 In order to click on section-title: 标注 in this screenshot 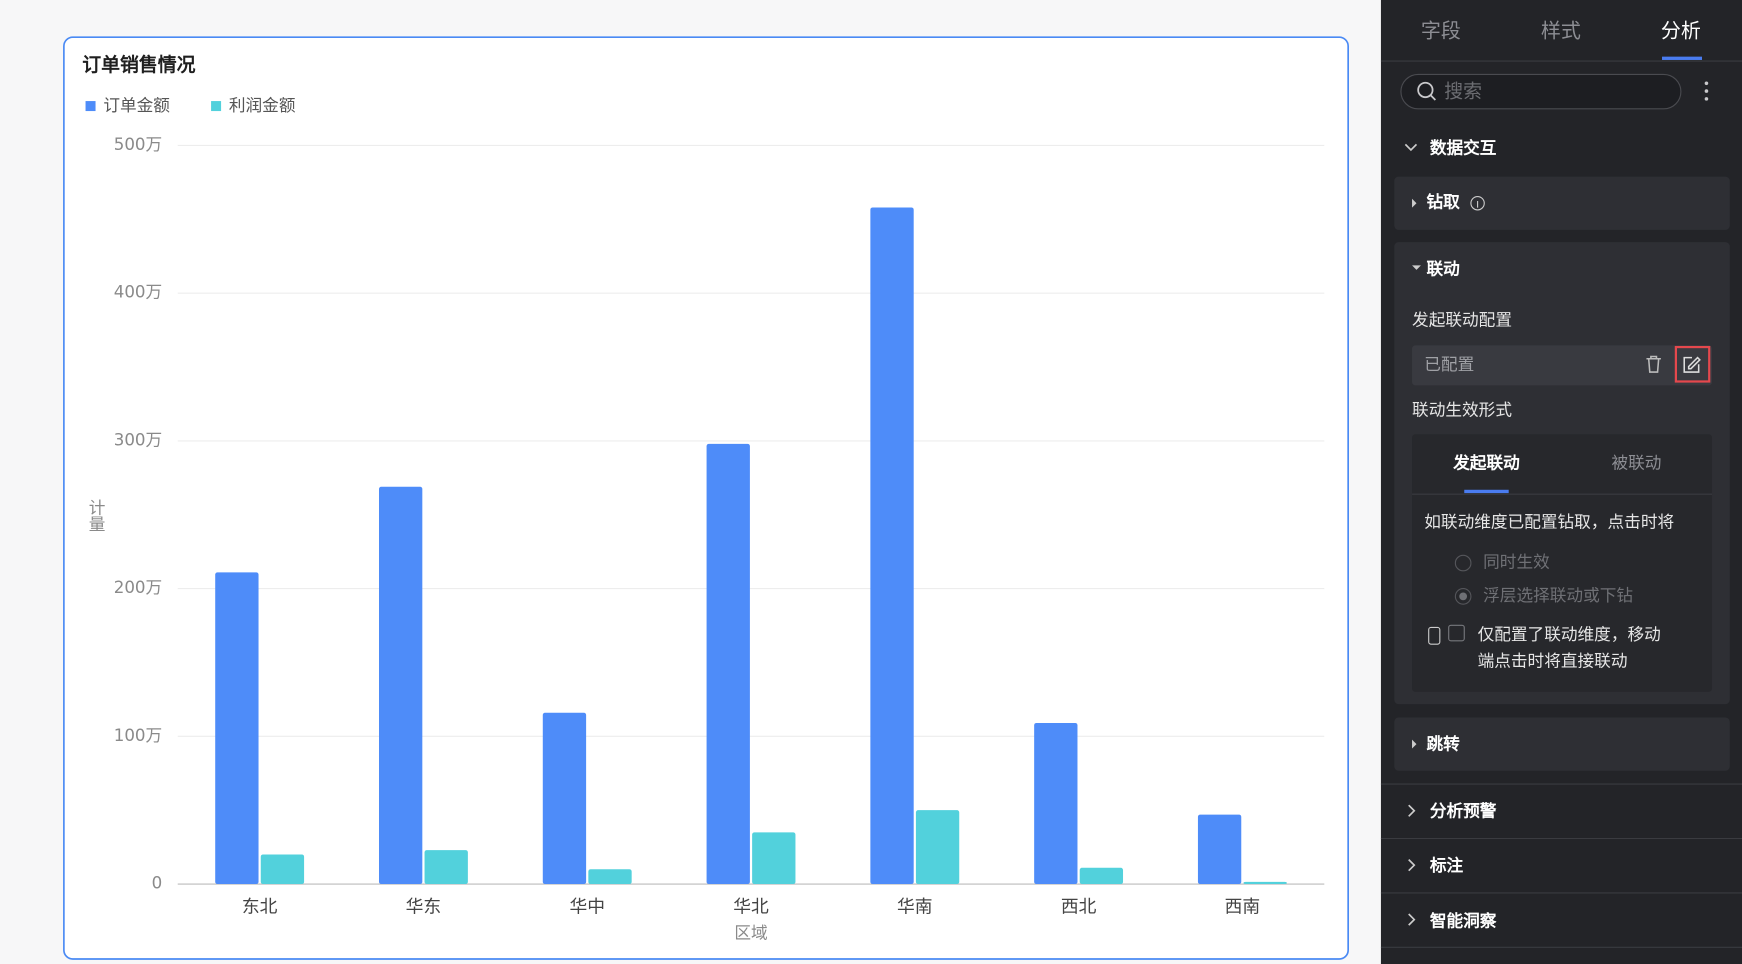, I will do `click(1446, 865)`.